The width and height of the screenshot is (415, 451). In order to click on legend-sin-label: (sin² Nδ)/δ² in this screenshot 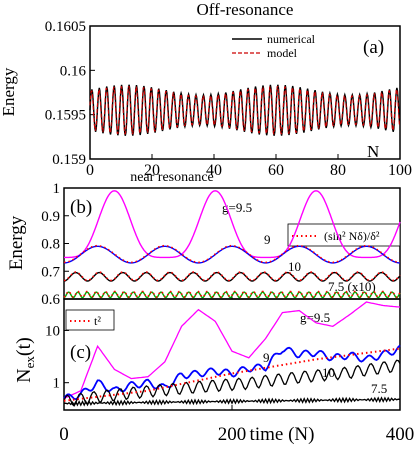, I will do `click(352, 236)`.